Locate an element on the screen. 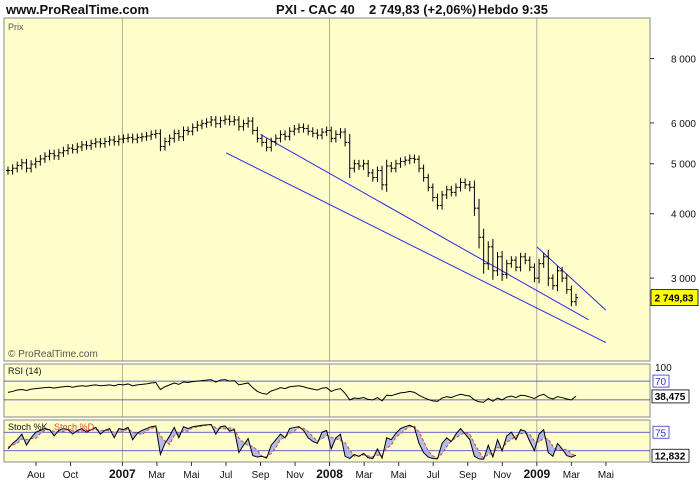 This screenshot has width=700, height=500. stoch-k-title: Stoch %K is located at coordinates (28, 427).